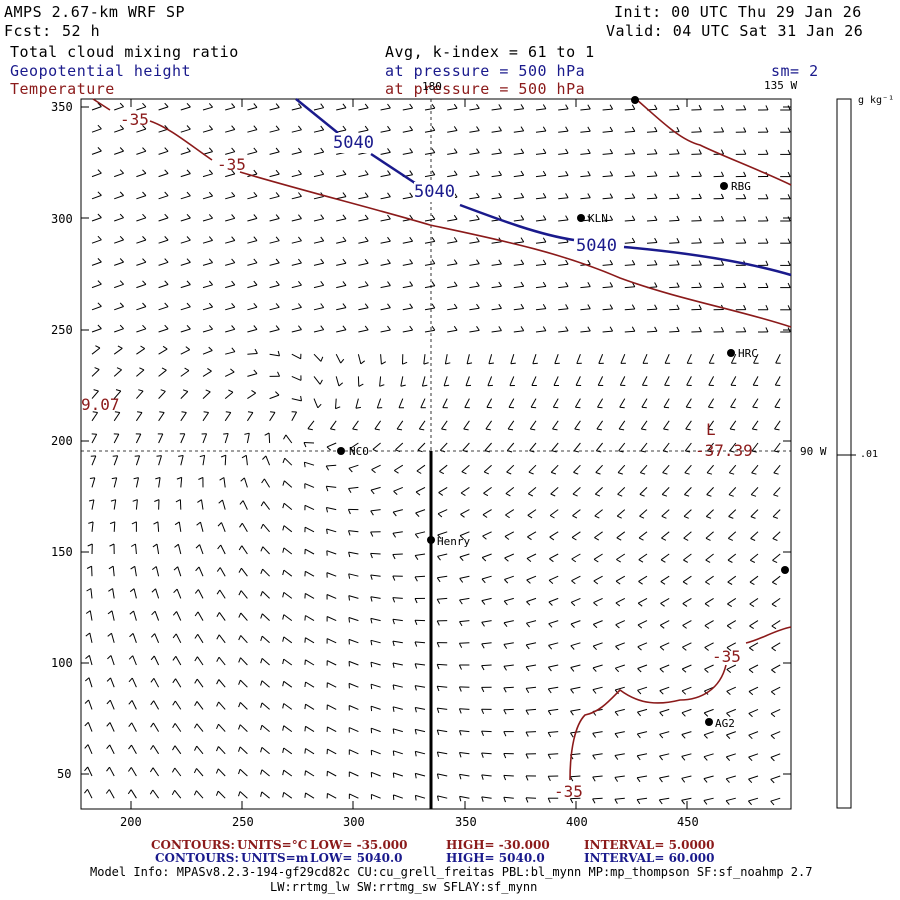 This screenshot has height=900, width=900. Describe the element at coordinates (62, 330) in the screenshot. I see `y-tick-250: 250` at that location.